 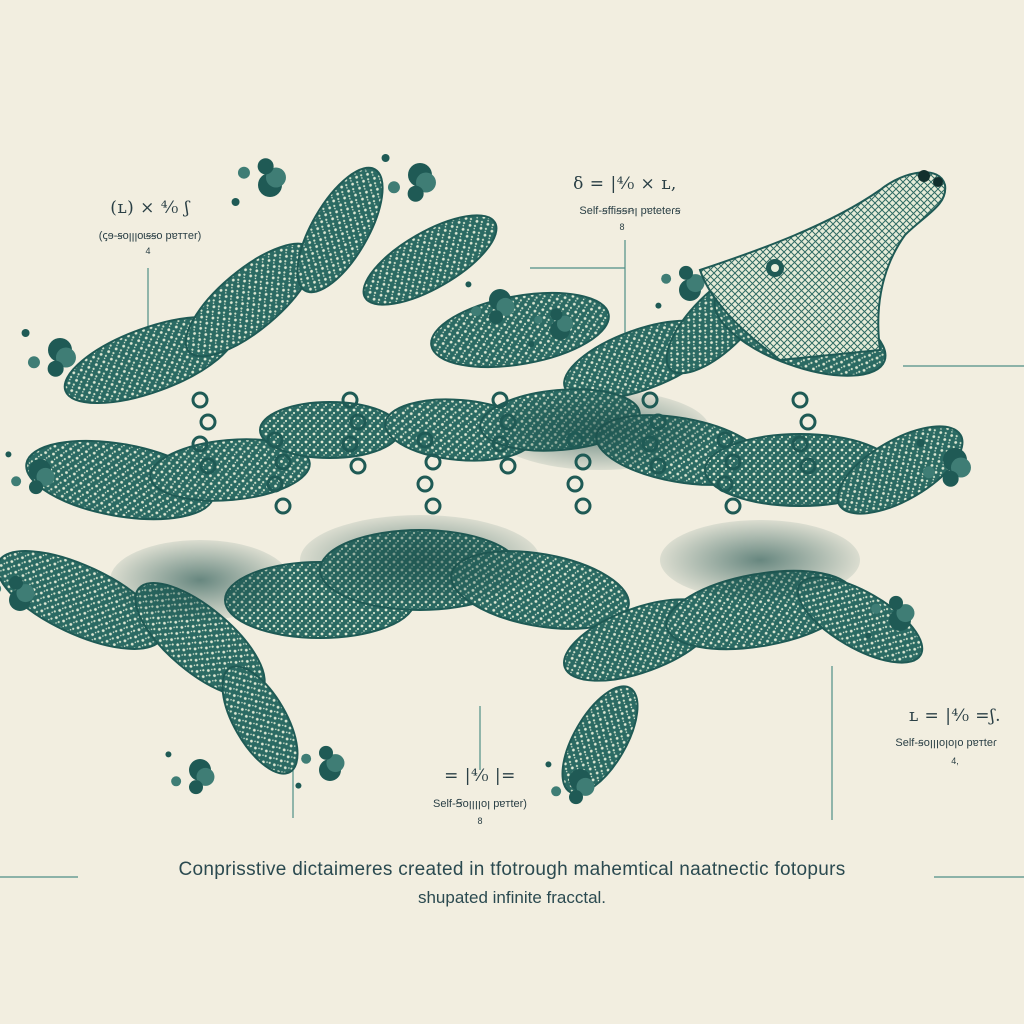 I want to click on annotation-4-mark: 8, so click(x=480, y=821).